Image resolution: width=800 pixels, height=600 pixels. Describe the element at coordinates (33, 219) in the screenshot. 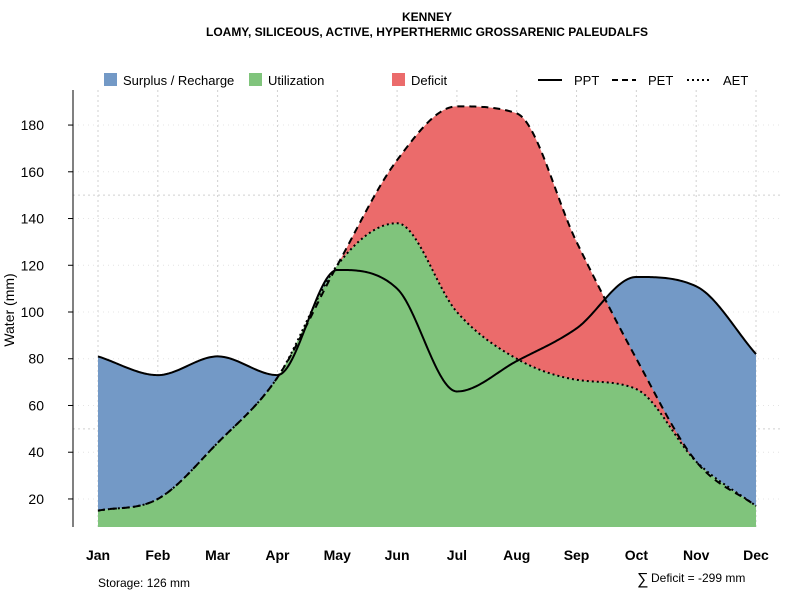

I see `y-tick-label: 140` at that location.